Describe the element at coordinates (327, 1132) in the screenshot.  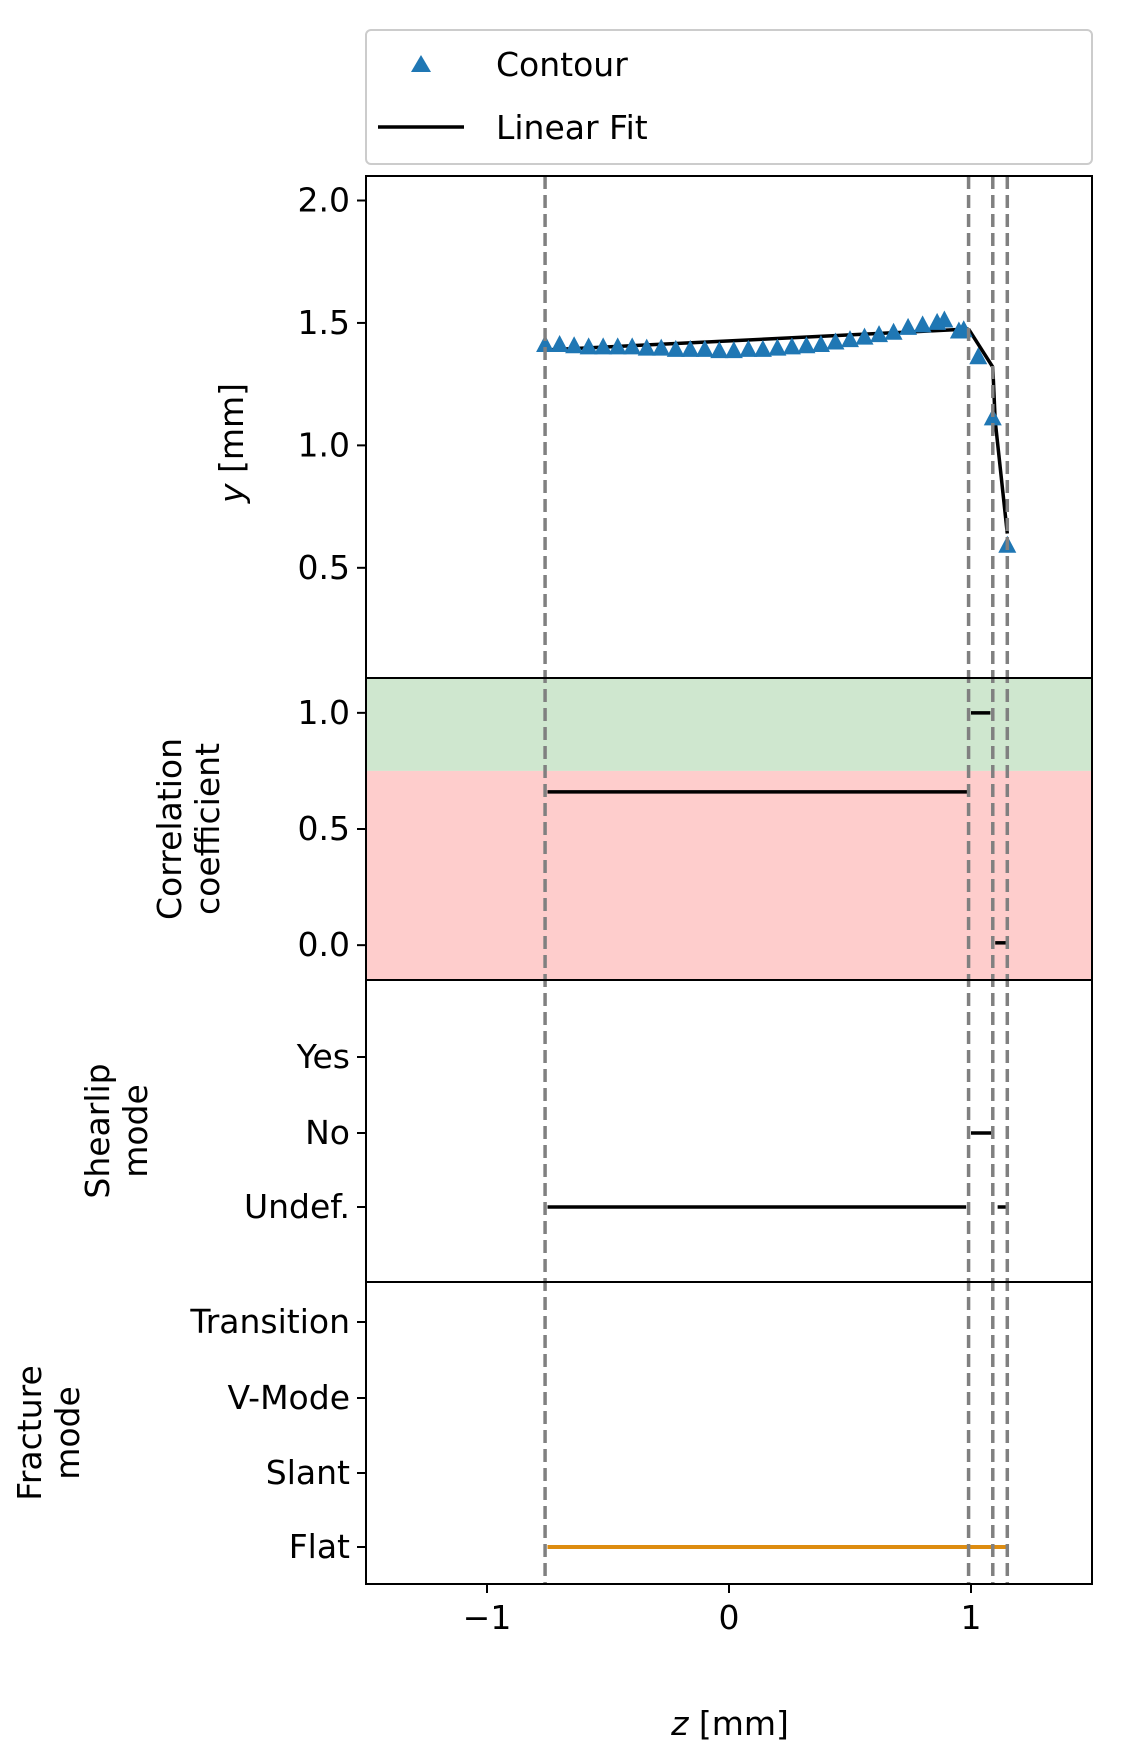
I see `shearlip-ytick-label-1: No` at that location.